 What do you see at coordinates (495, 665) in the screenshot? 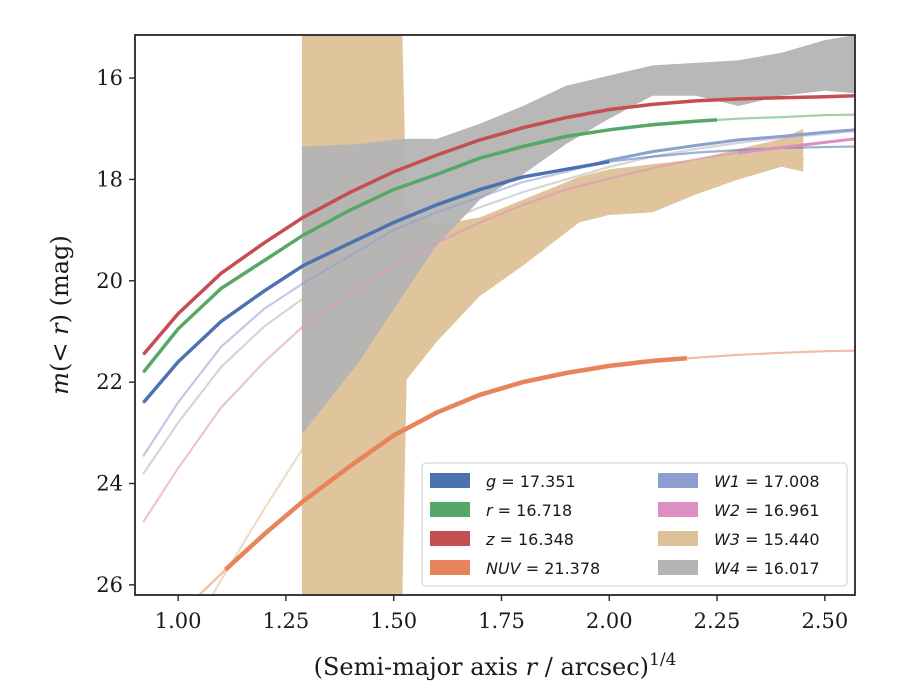
I see `x-axis-label: (Semi-major axis r / arcsec)1/4` at bounding box center [495, 665].